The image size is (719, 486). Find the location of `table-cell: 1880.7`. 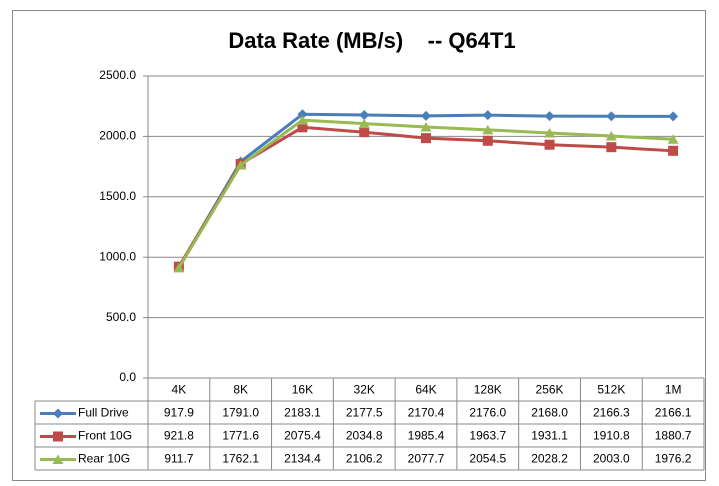

table-cell: 1880.7 is located at coordinates (673, 436).